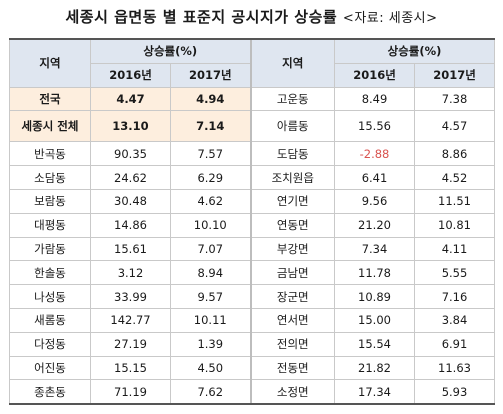 The width and height of the screenshot is (503, 414). I want to click on right-region-cell: 아름동, so click(292, 126).